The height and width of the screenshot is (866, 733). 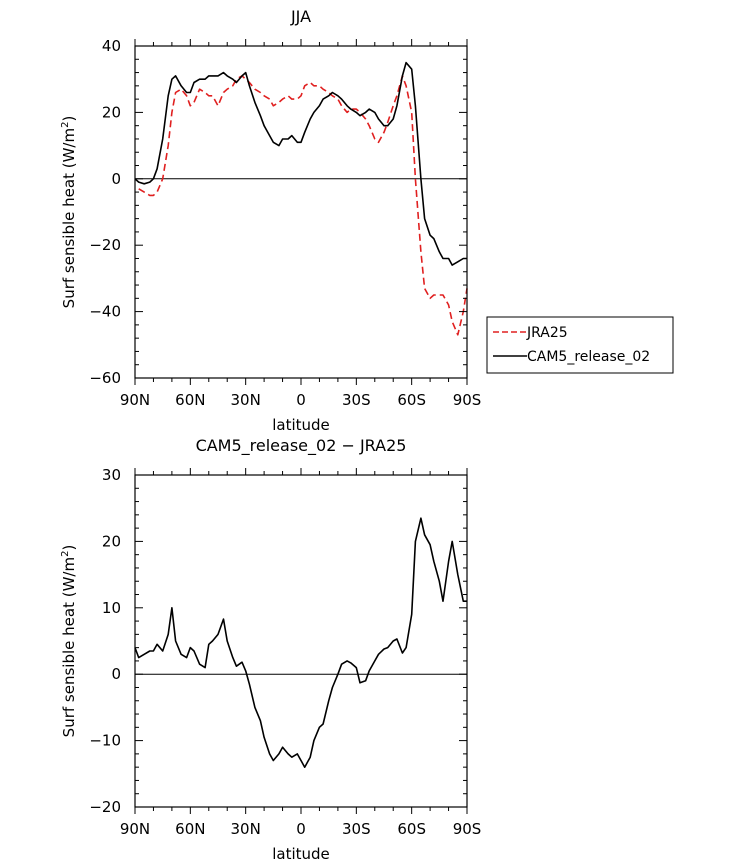 I want to click on legend-box, so click(x=580, y=345).